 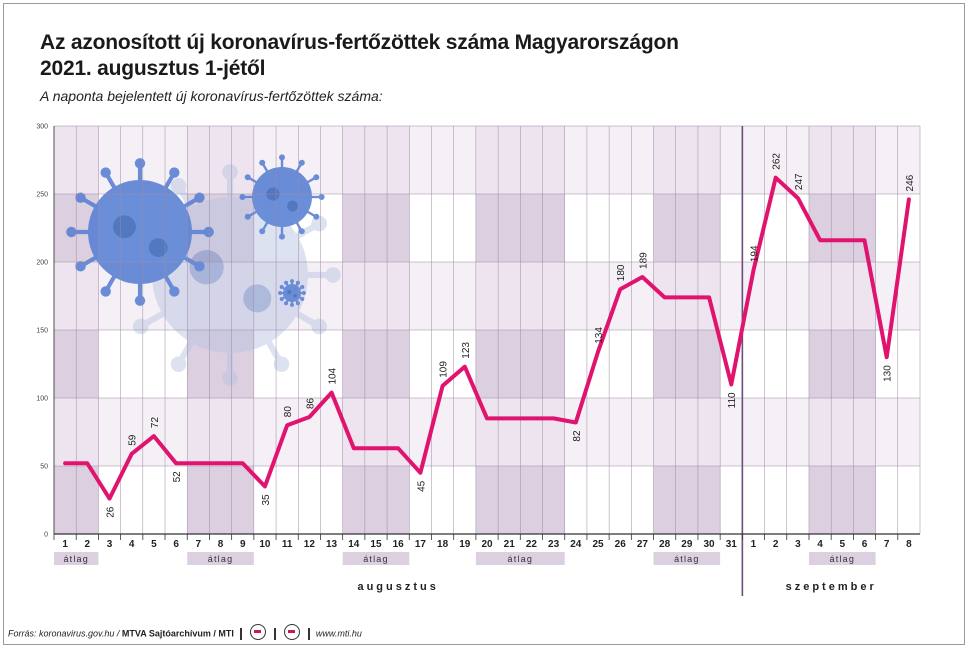 I want to click on footer-source: Forrás: koronavirus.gov.hu /, so click(x=65, y=633).